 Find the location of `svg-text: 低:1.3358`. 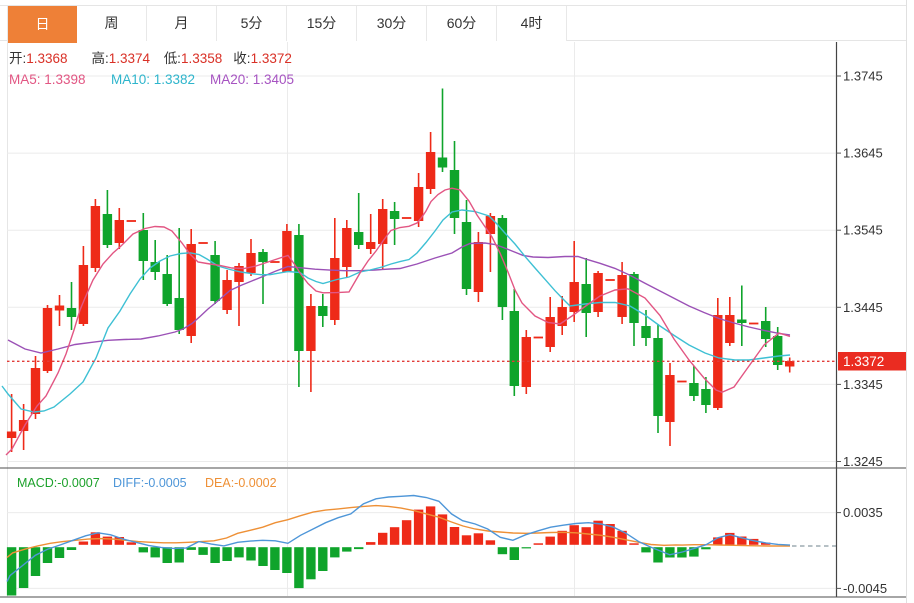

svg-text: 低:1.3358 is located at coordinates (193, 58).